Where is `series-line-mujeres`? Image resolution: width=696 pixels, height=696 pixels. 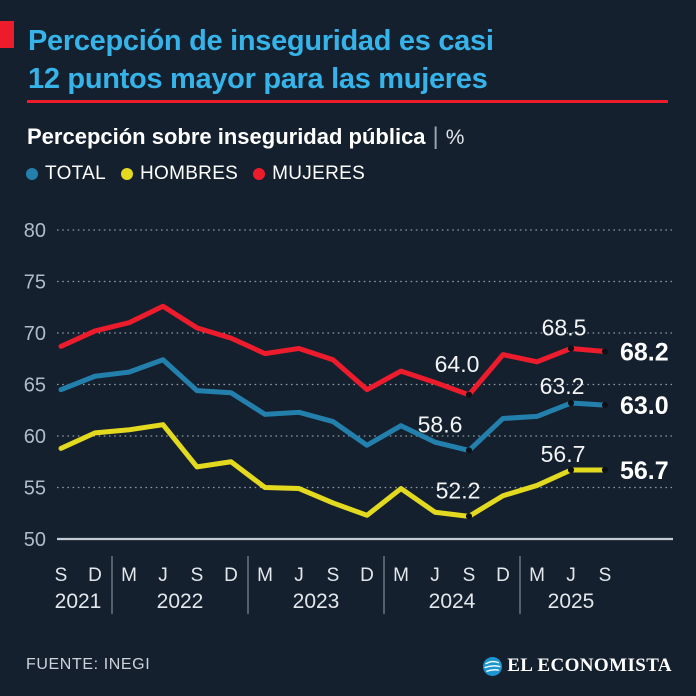
series-line-mujeres is located at coordinates (333, 350).